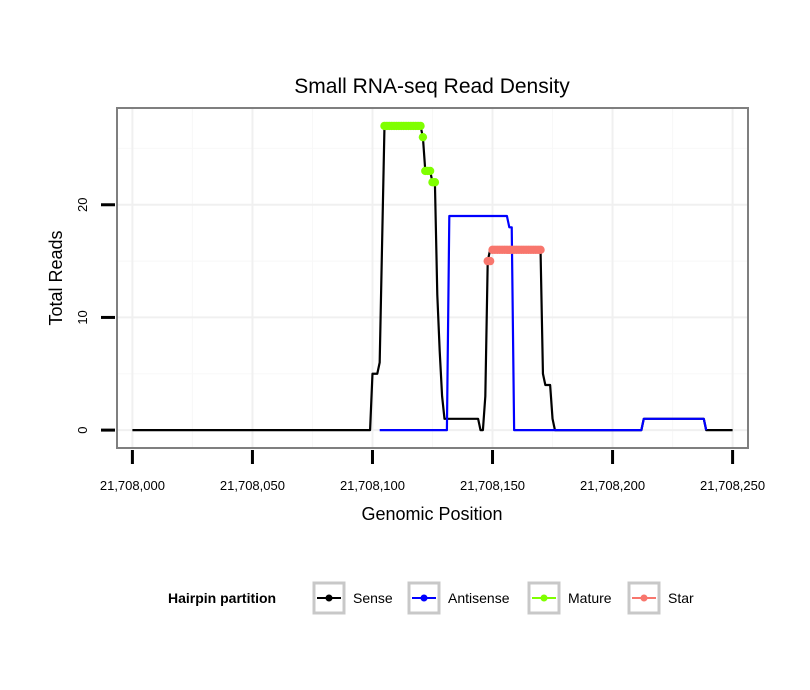 This screenshot has width=810, height=690. I want to click on legend-label-sense: Sense, so click(373, 598).